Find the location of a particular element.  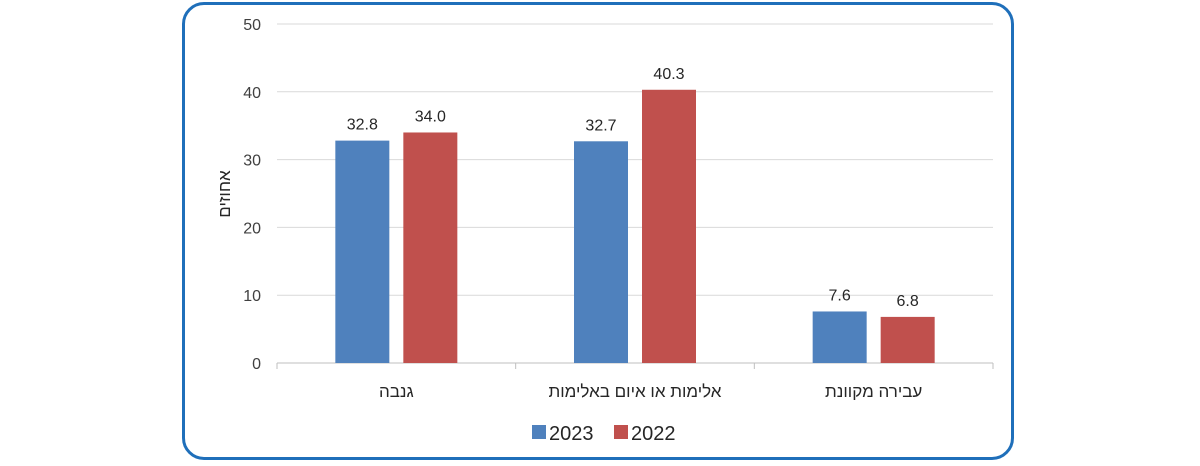

y-axis-title: אחוזים is located at coordinates (224, 194).